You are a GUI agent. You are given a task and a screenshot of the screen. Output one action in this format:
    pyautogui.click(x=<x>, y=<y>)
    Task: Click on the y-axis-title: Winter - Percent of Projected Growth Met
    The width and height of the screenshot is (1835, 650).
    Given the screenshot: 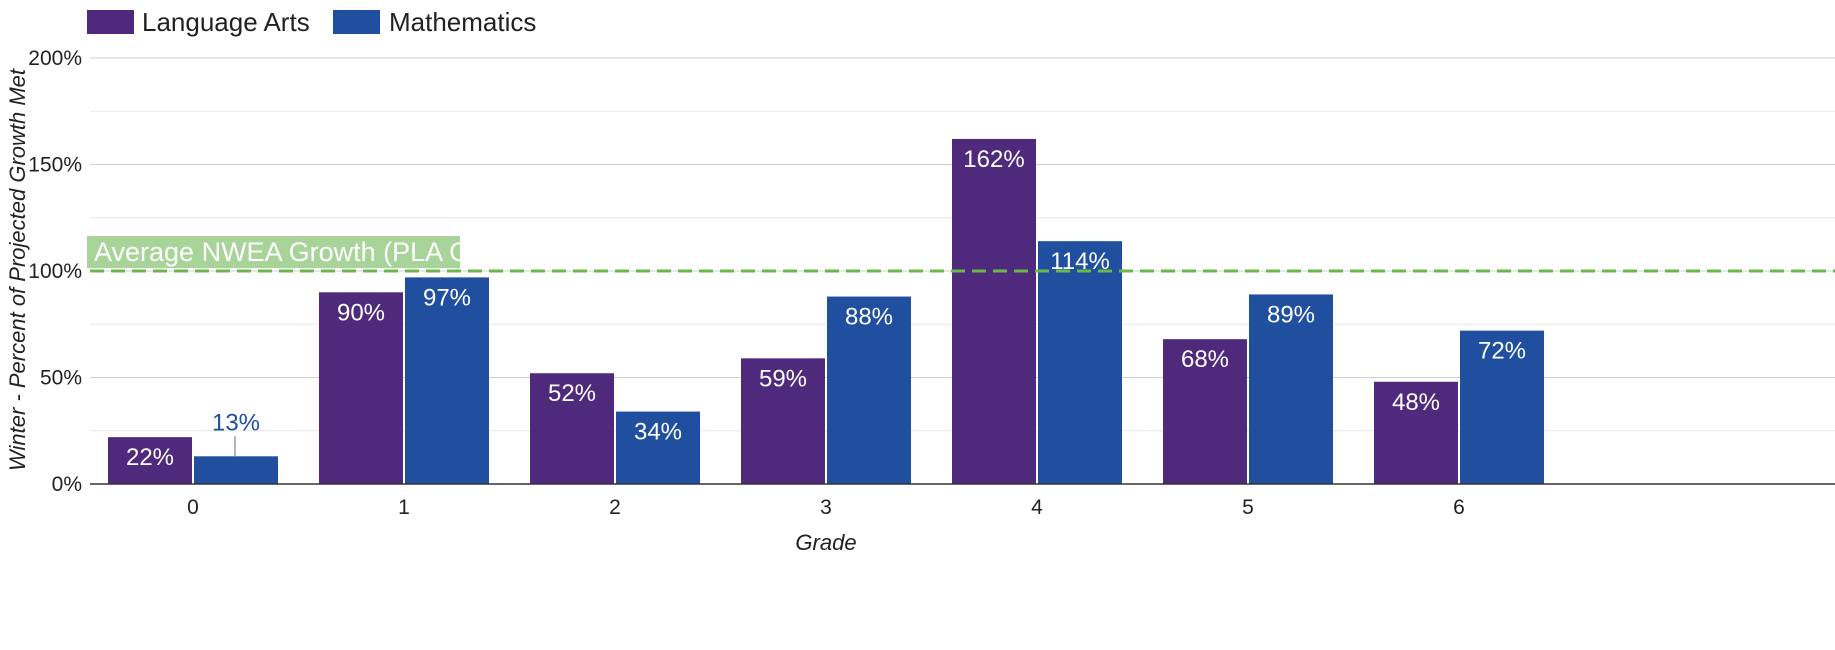 What is the action you would take?
    pyautogui.click(x=17, y=269)
    